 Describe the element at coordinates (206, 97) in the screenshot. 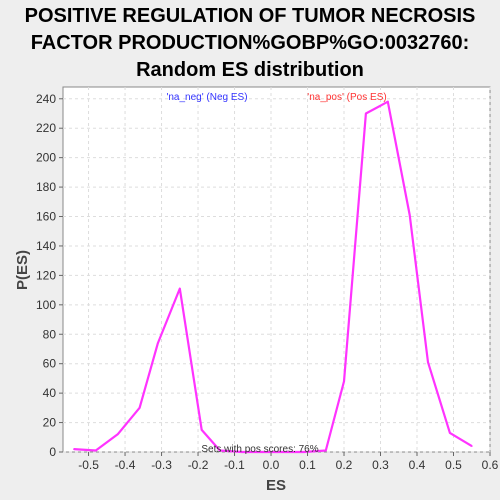

I see `legend-entry: 'na_neg' (Neg ES)` at that location.